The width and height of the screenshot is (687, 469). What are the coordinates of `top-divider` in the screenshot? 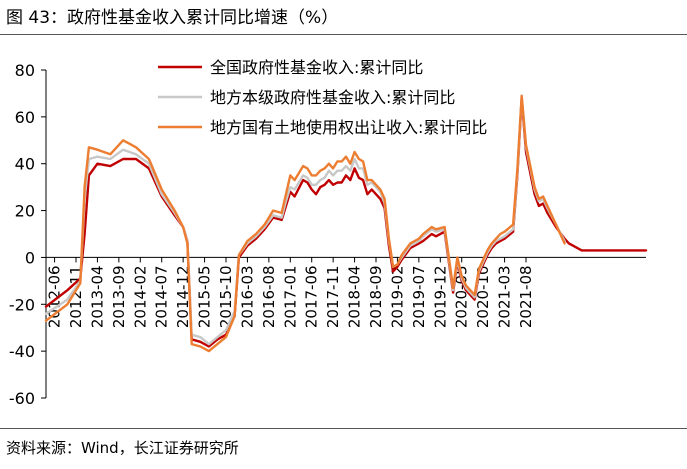 It's located at (343, 34).